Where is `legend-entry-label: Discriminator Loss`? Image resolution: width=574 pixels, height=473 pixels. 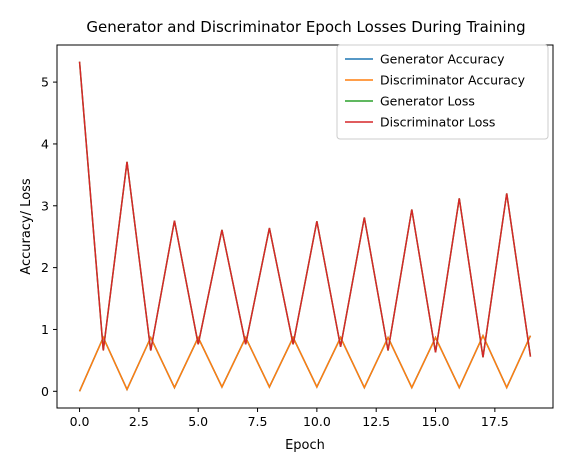
legend-entry-label: Discriminator Loss is located at coordinates (437, 122).